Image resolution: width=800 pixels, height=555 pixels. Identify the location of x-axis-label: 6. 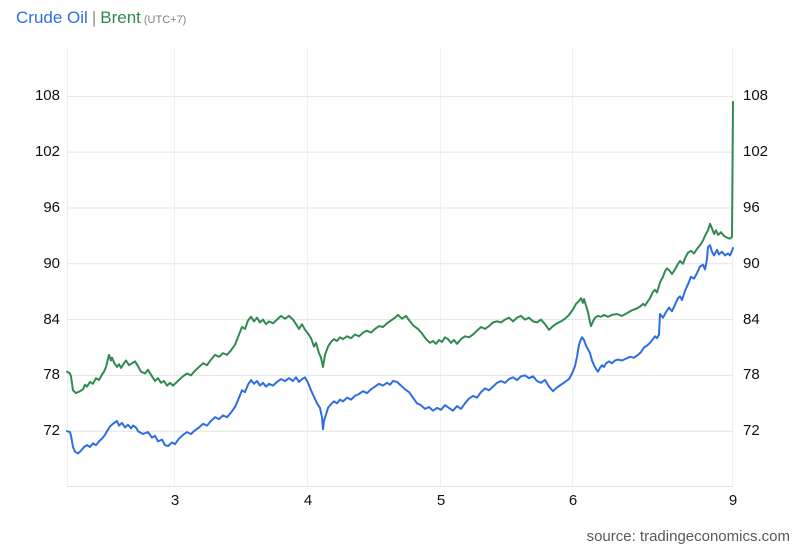
(573, 500).